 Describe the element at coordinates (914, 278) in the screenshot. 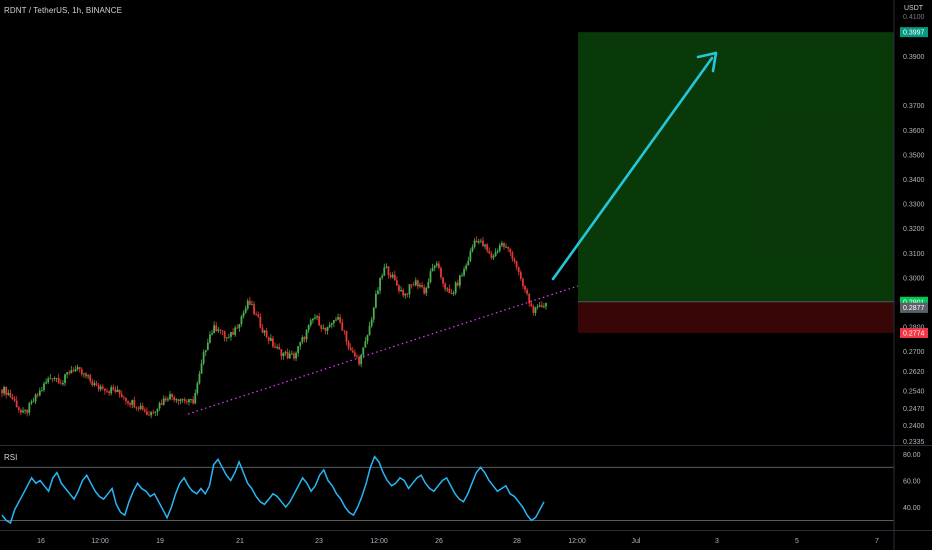

I see `price-tick-label: 0.3000` at that location.